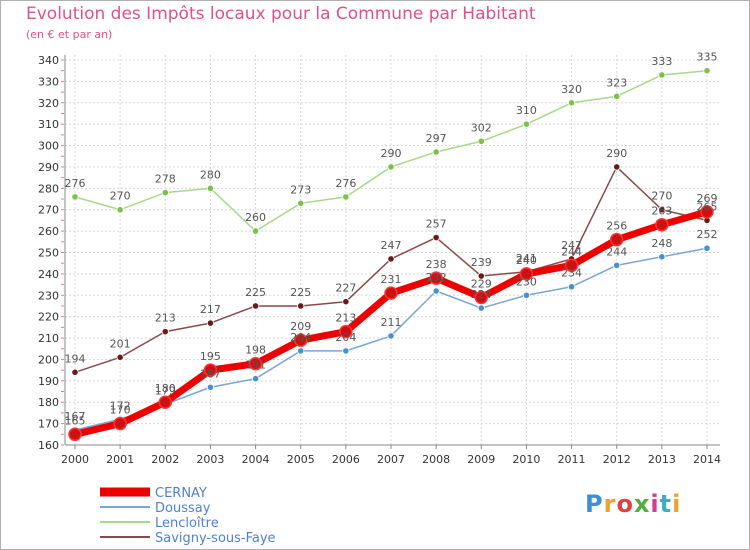 This screenshot has height=550, width=750. Describe the element at coordinates (707, 234) in the screenshot. I see `data-label: 252` at that location.